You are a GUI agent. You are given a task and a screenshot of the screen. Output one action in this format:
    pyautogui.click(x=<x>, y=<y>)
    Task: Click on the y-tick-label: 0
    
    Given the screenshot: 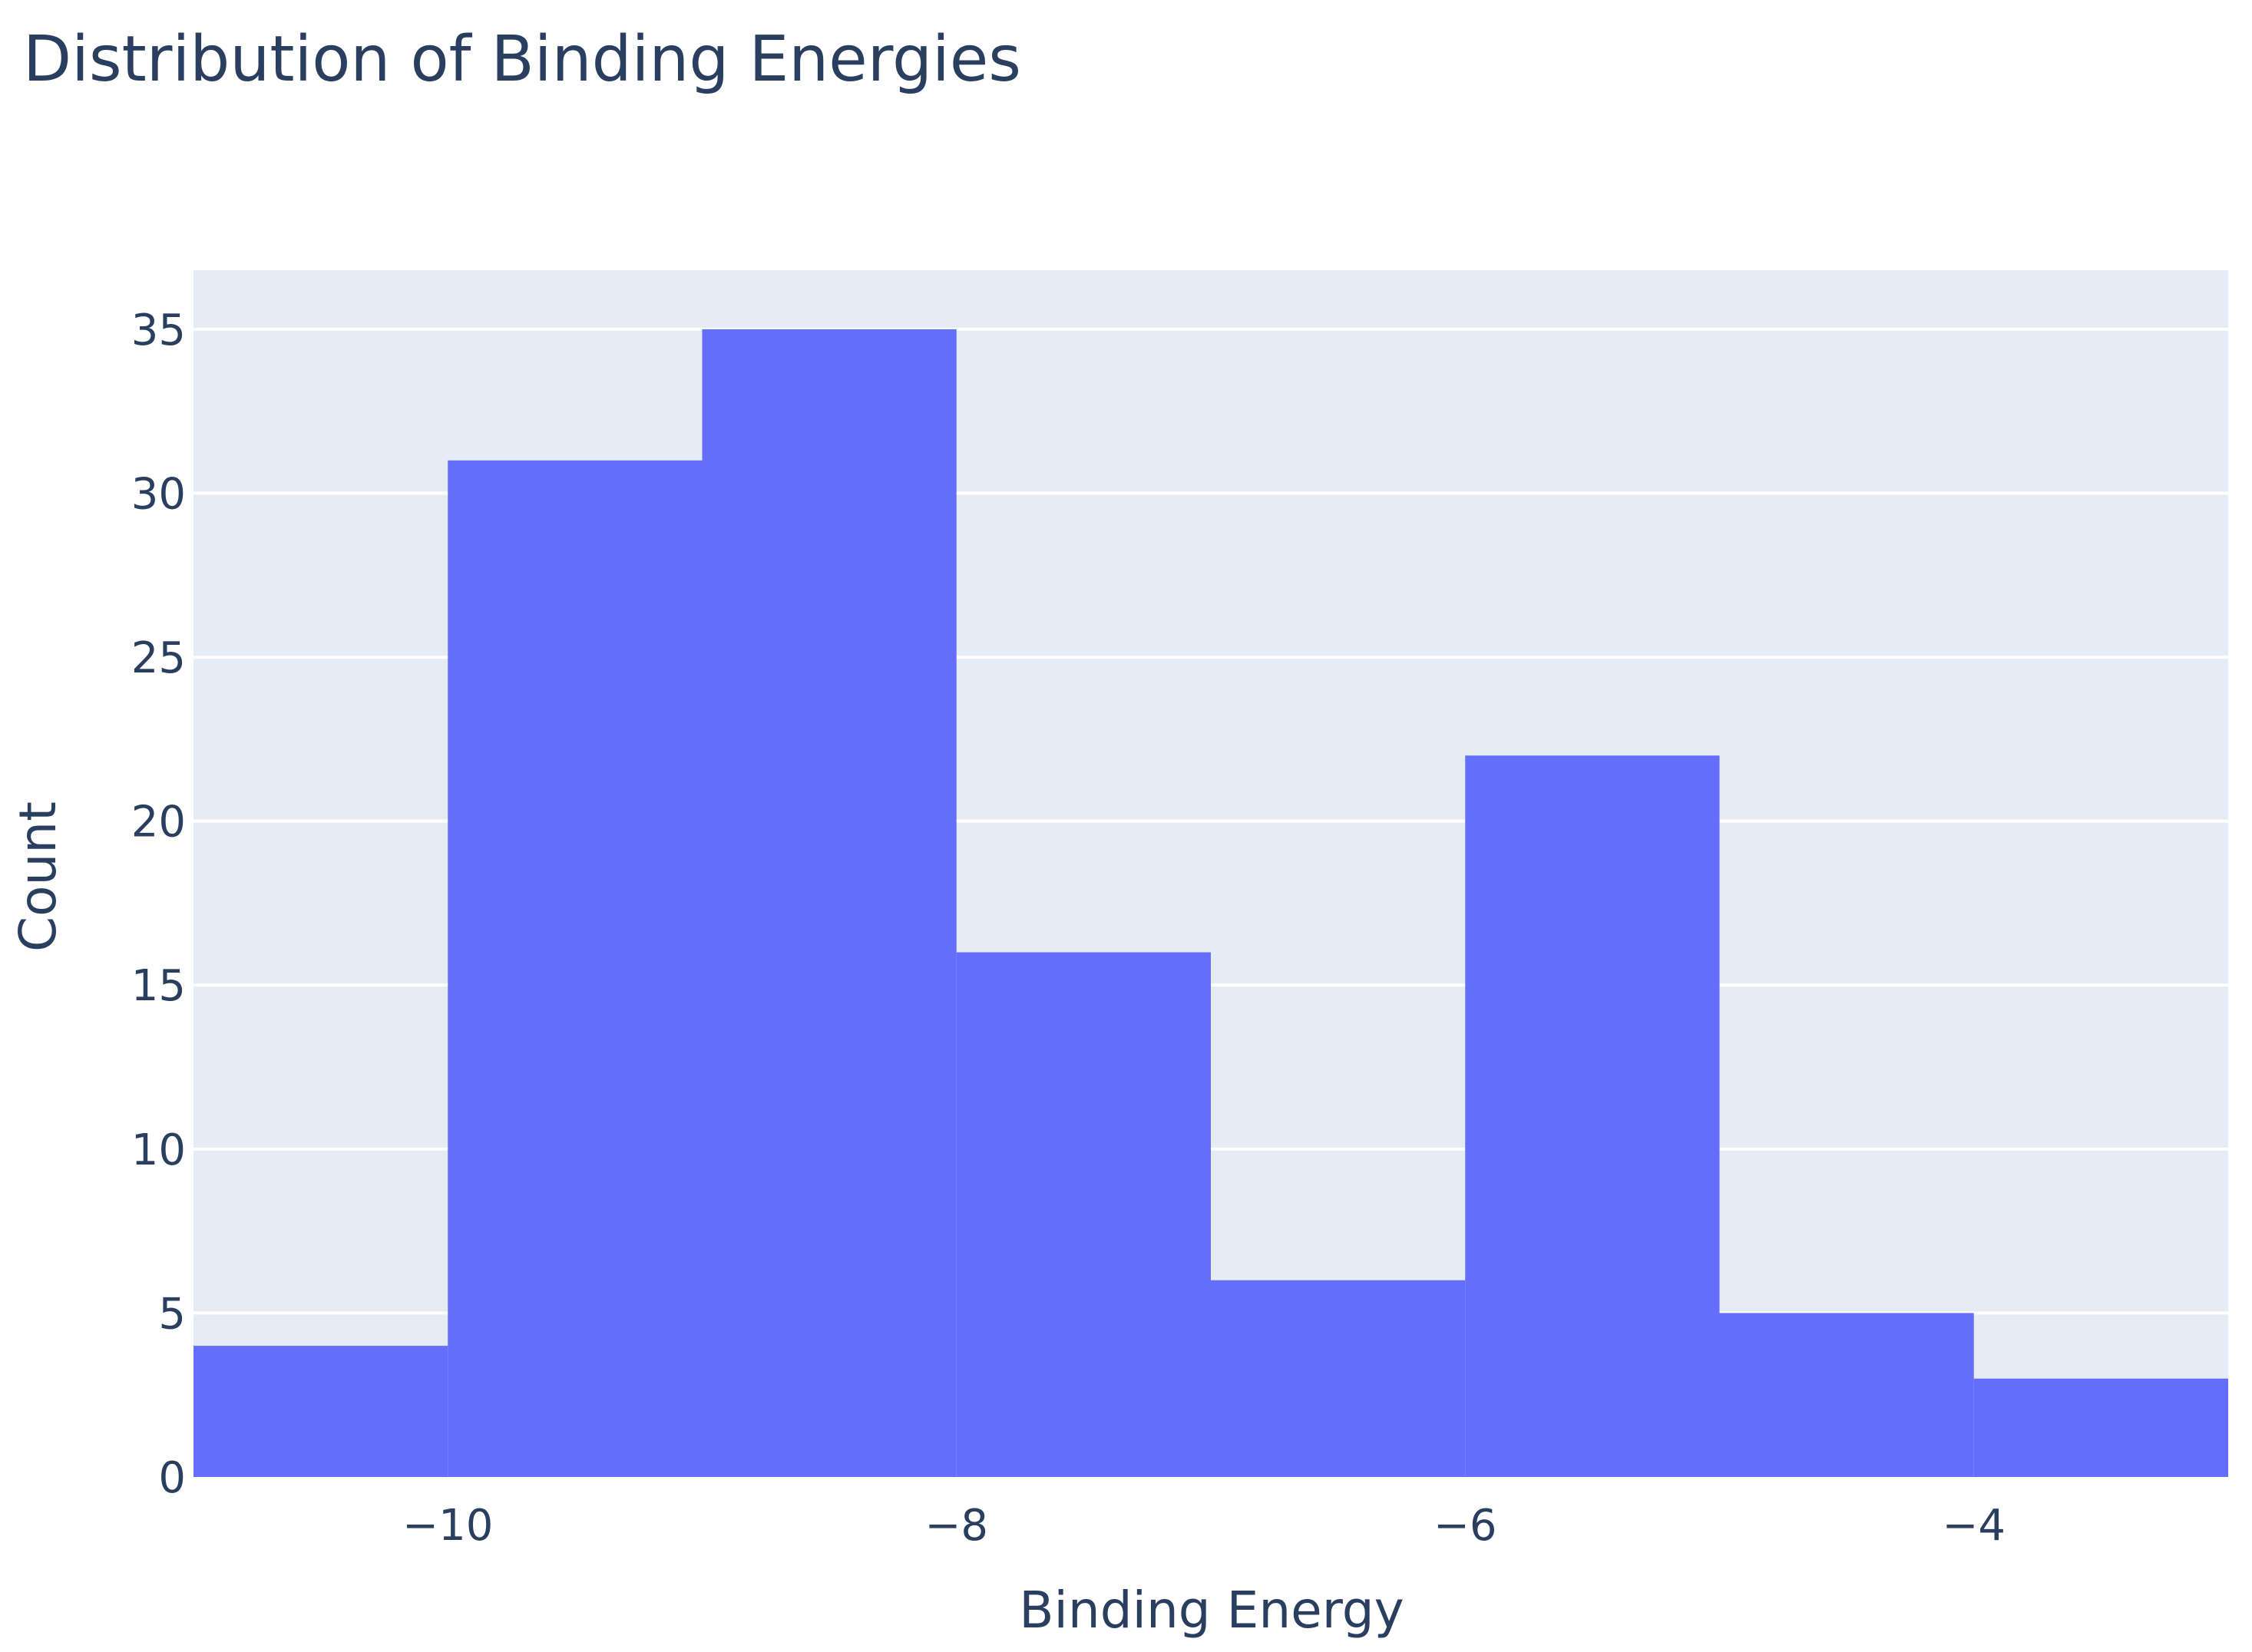 What is the action you would take?
    pyautogui.click(x=172, y=1478)
    